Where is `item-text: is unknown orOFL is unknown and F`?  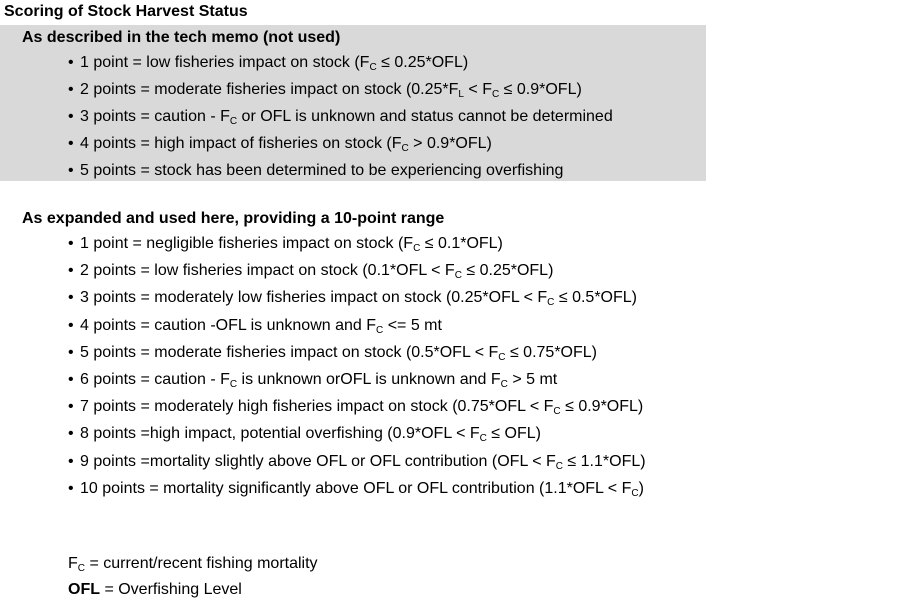
item-text: is unknown orOFL is unknown and F is located at coordinates (369, 379).